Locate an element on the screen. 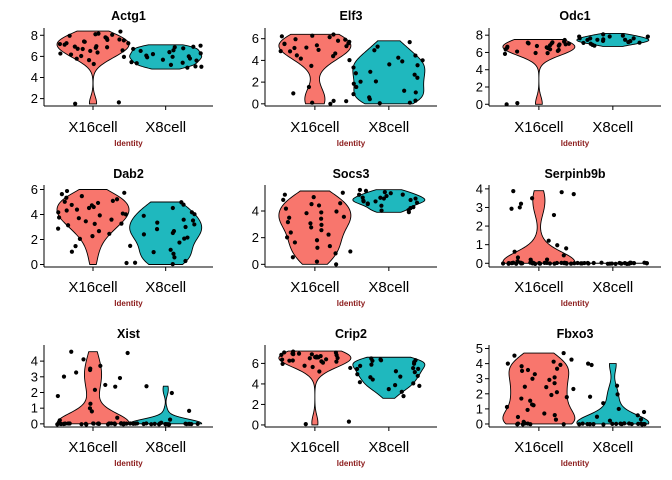 Image resolution: width=672 pixels, height=480 pixels. y-tick-label: 3 is located at coordinates (34, 376).